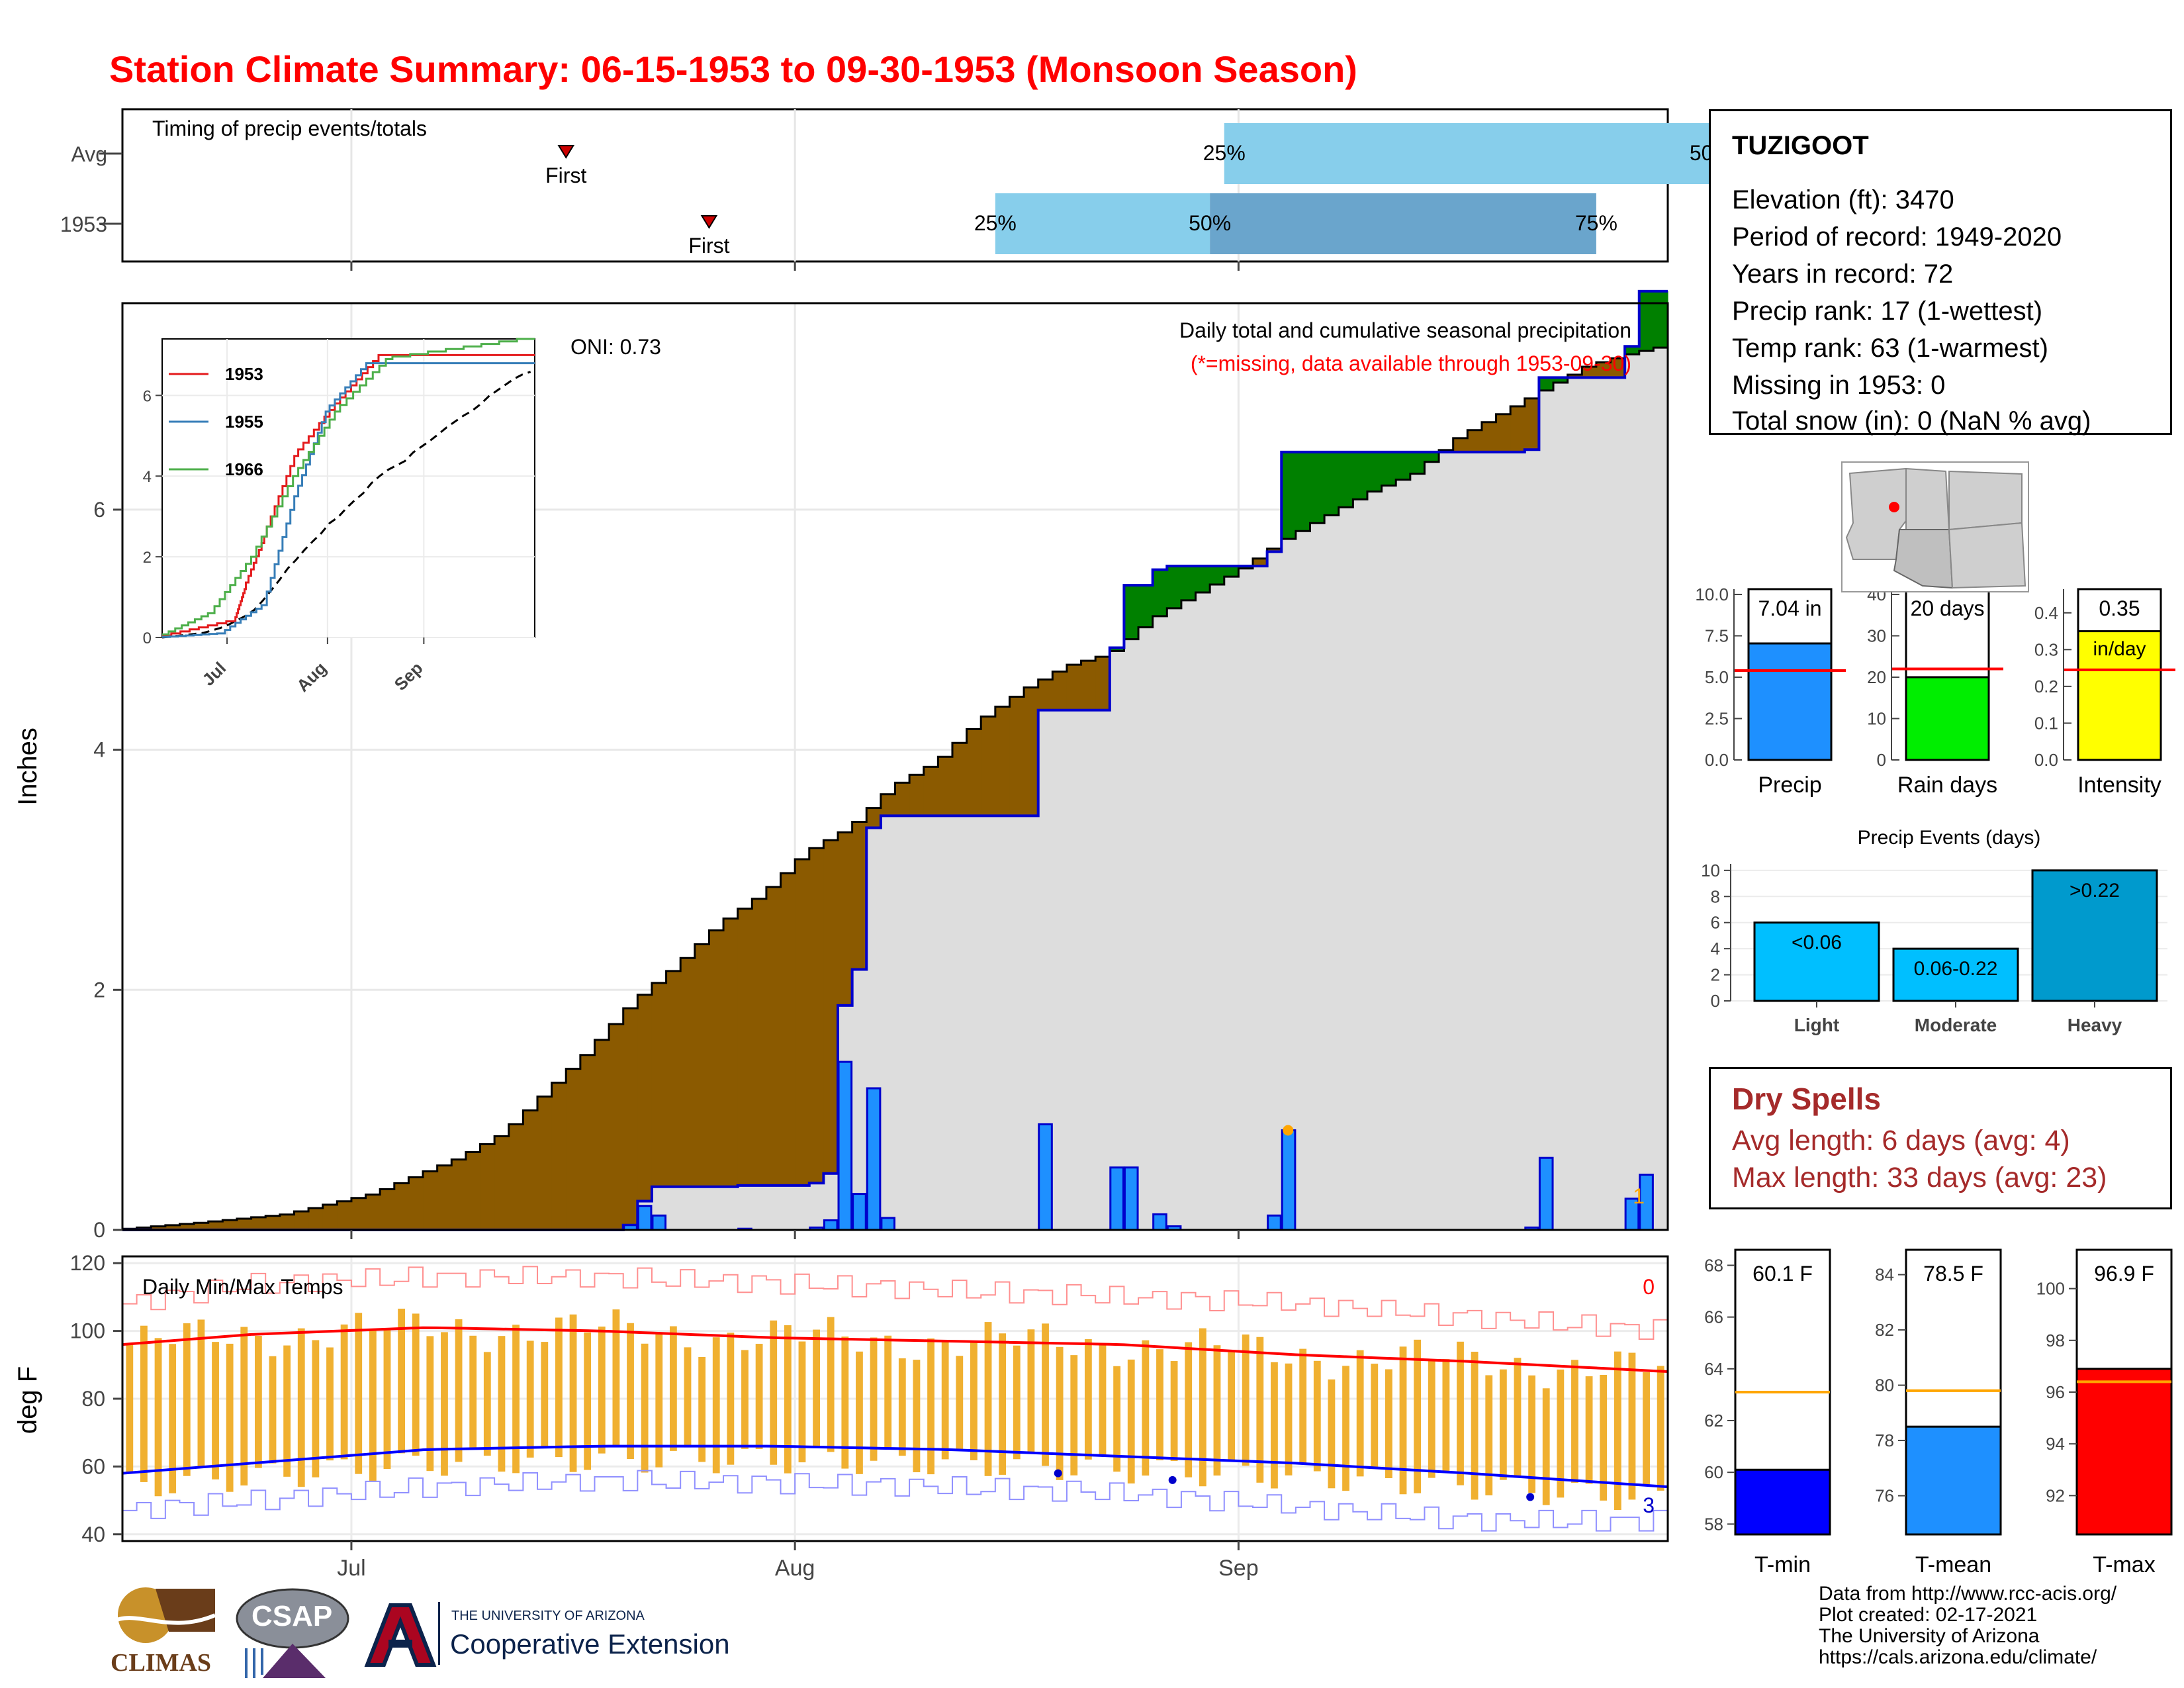  I want to click on climas-logo-wave, so click(163, 1619).